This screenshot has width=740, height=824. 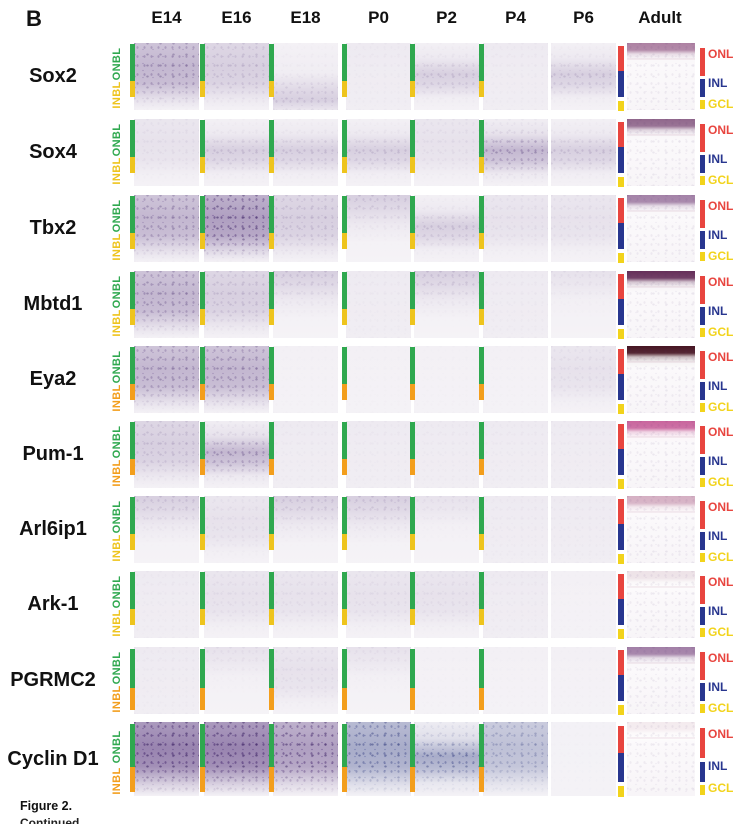 I want to click on onbl-inbl-axis: ONBL INBL, so click(x=117, y=604).